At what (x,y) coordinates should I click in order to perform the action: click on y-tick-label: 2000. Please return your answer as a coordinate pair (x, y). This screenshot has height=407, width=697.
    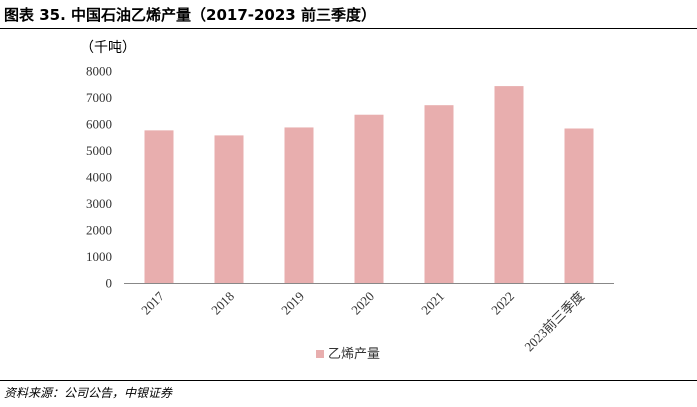
    Looking at the image, I should click on (99, 230).